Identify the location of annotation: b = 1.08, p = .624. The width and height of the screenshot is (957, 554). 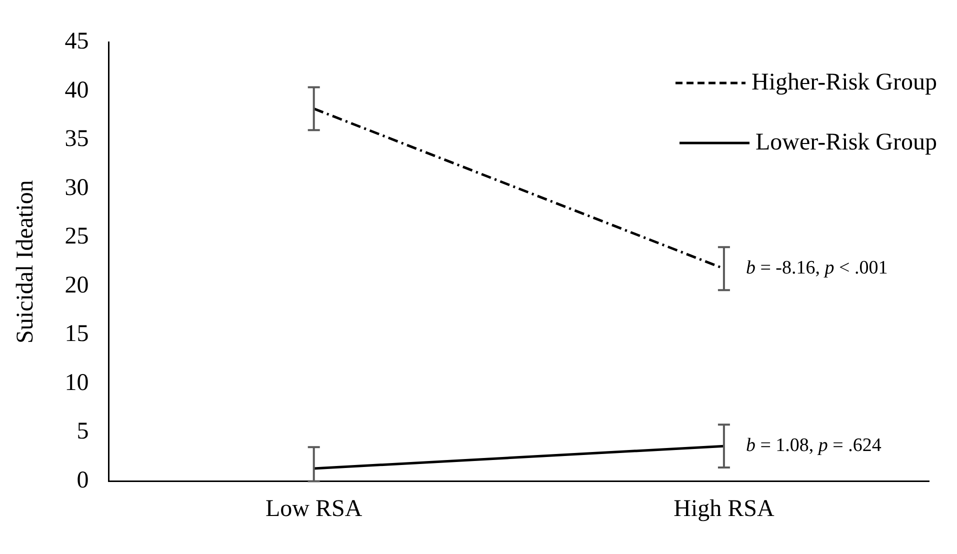
(814, 445).